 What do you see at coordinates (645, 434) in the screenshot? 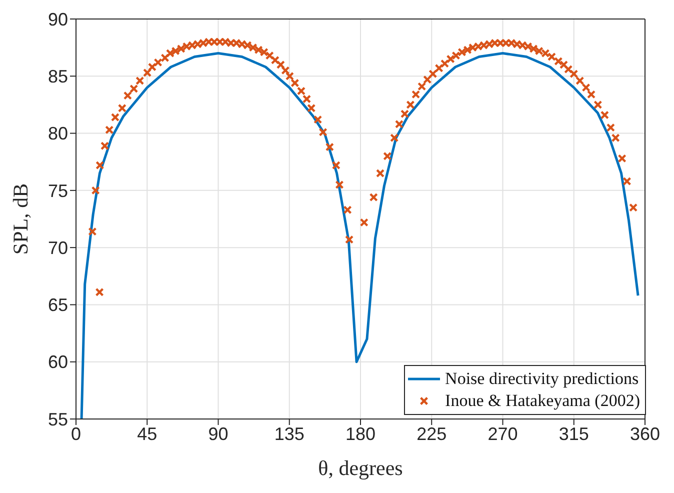
I see `x-tick-label: 360` at bounding box center [645, 434].